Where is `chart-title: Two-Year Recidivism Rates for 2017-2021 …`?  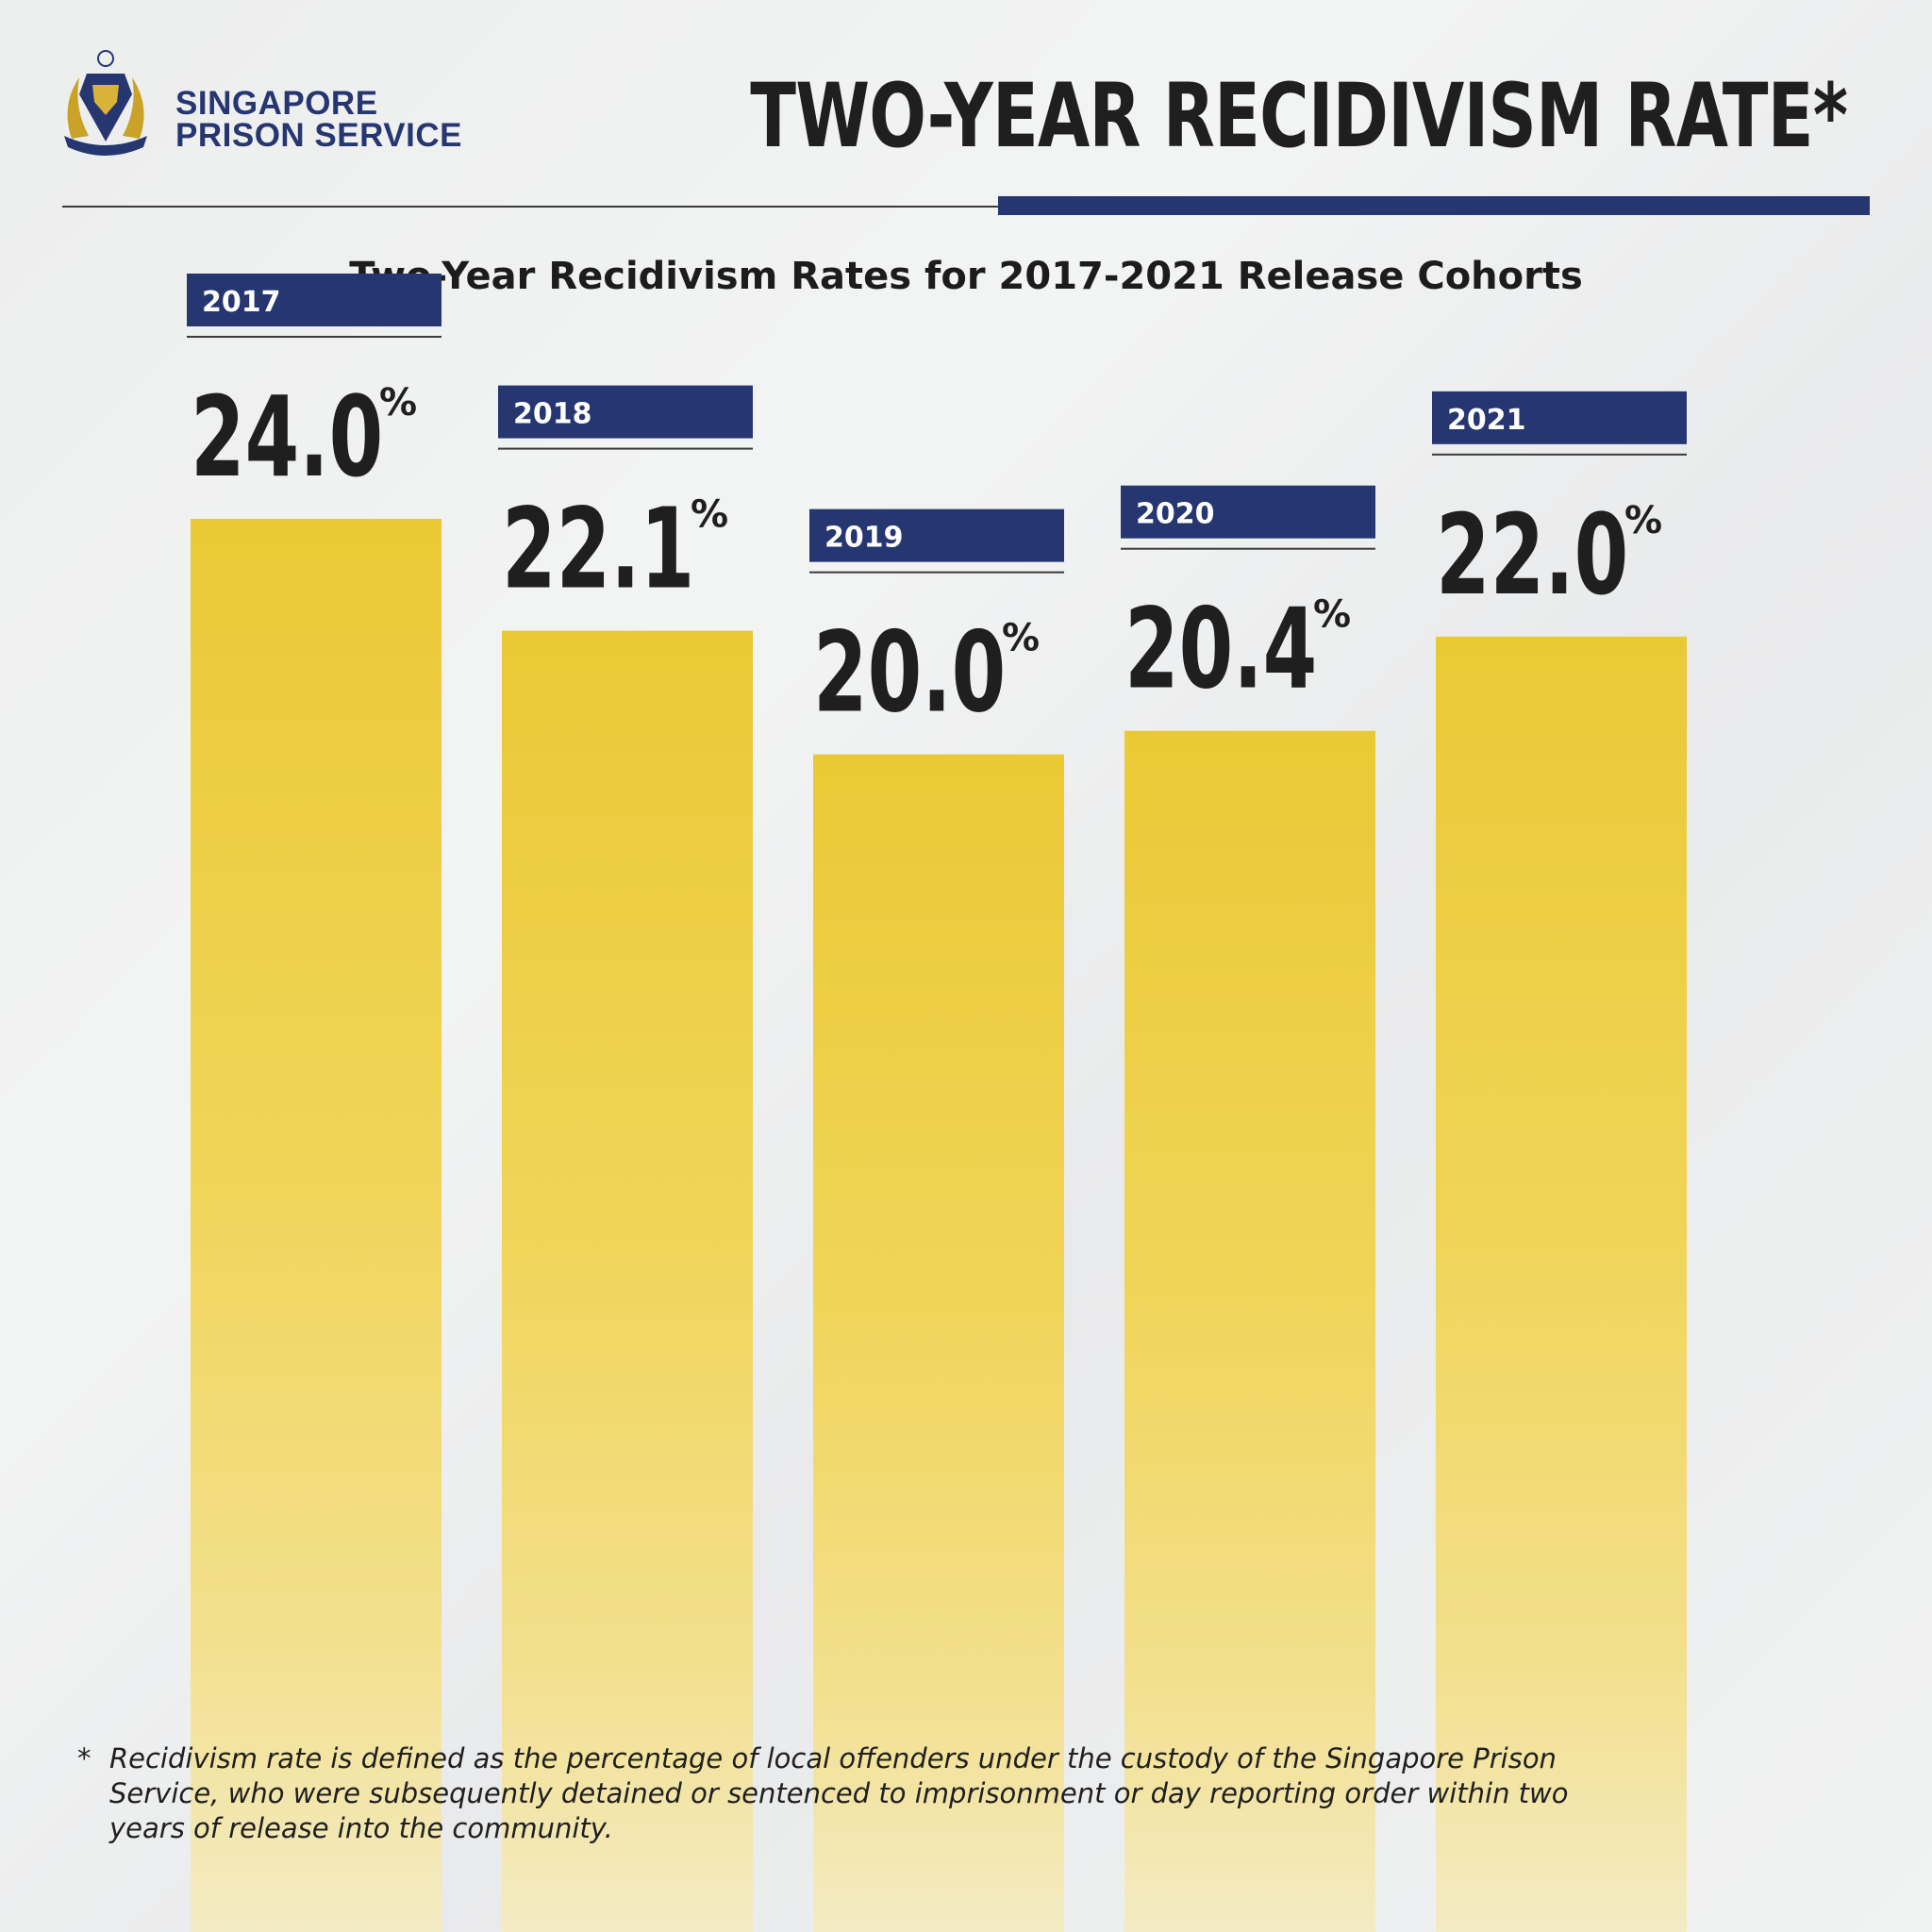 chart-title: Two-Year Recidivism Rates for 2017-2021 … is located at coordinates (966, 276).